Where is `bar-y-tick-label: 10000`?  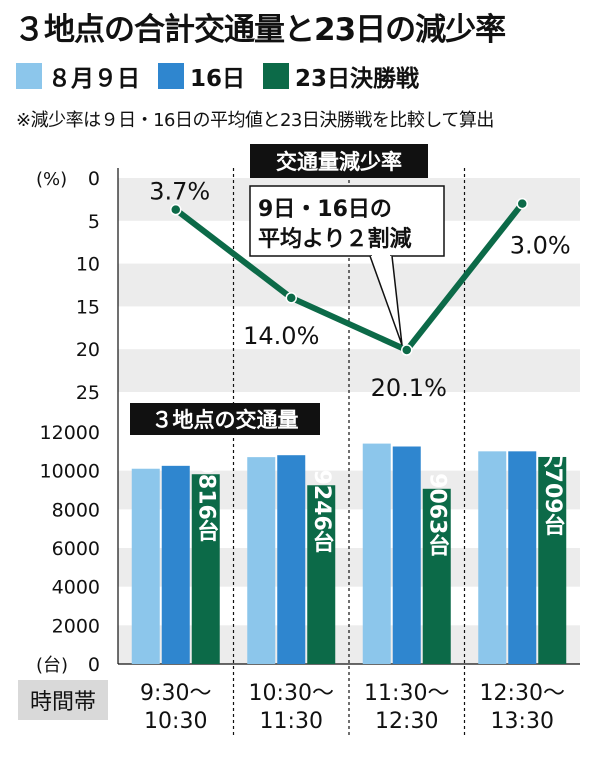 bar-y-tick-label: 10000 is located at coordinates (70, 472).